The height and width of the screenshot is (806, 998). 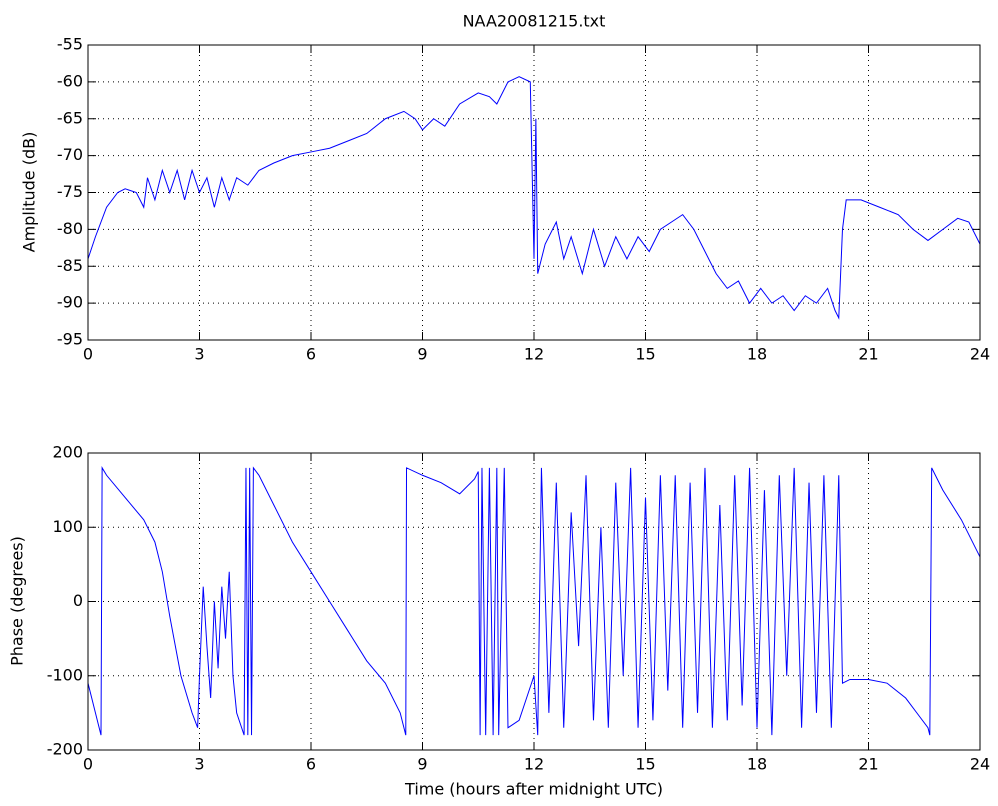 What do you see at coordinates (70, 302) in the screenshot?
I see `y-tick-label: -90` at bounding box center [70, 302].